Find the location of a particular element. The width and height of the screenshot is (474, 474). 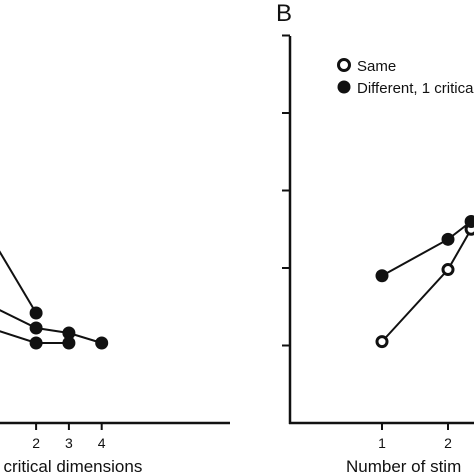

panel-a-series-1-line is located at coordinates (51, 326).